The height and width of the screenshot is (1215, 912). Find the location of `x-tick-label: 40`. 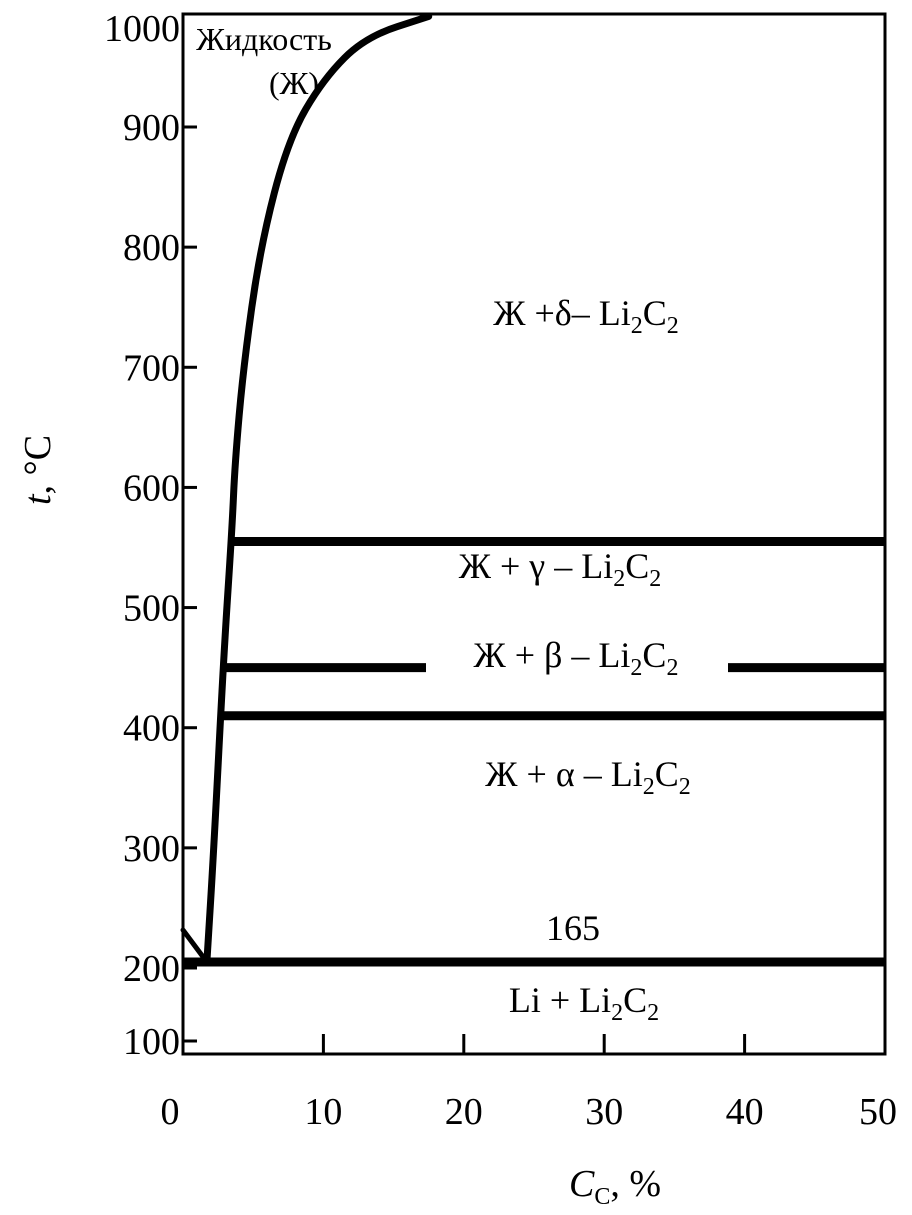

x-tick-label: 40 is located at coordinates (745, 1112).